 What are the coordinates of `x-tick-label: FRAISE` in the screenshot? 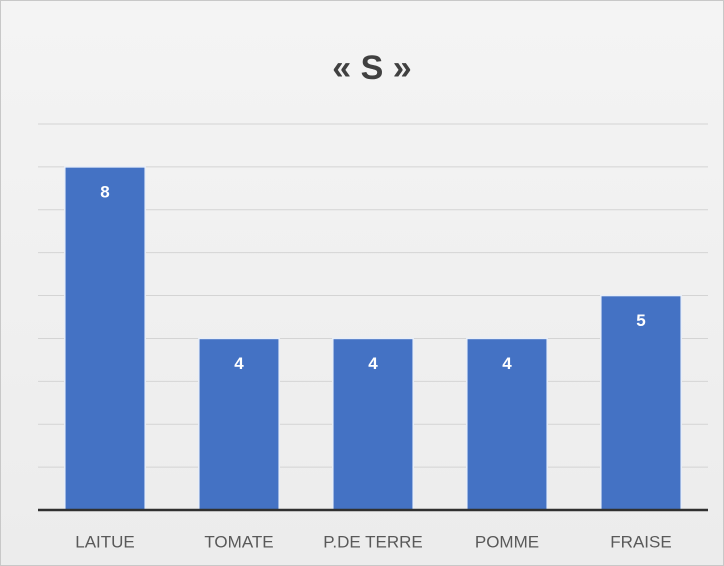 It's located at (640, 541).